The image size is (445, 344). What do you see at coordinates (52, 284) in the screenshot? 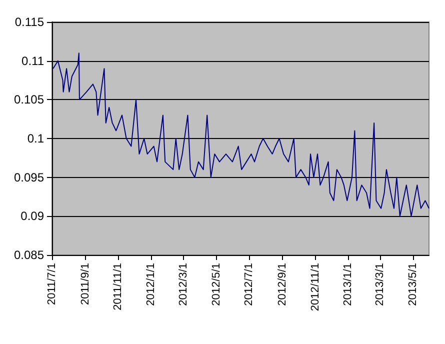
I see `x-tick-label: 2011/7/1` at bounding box center [52, 284].